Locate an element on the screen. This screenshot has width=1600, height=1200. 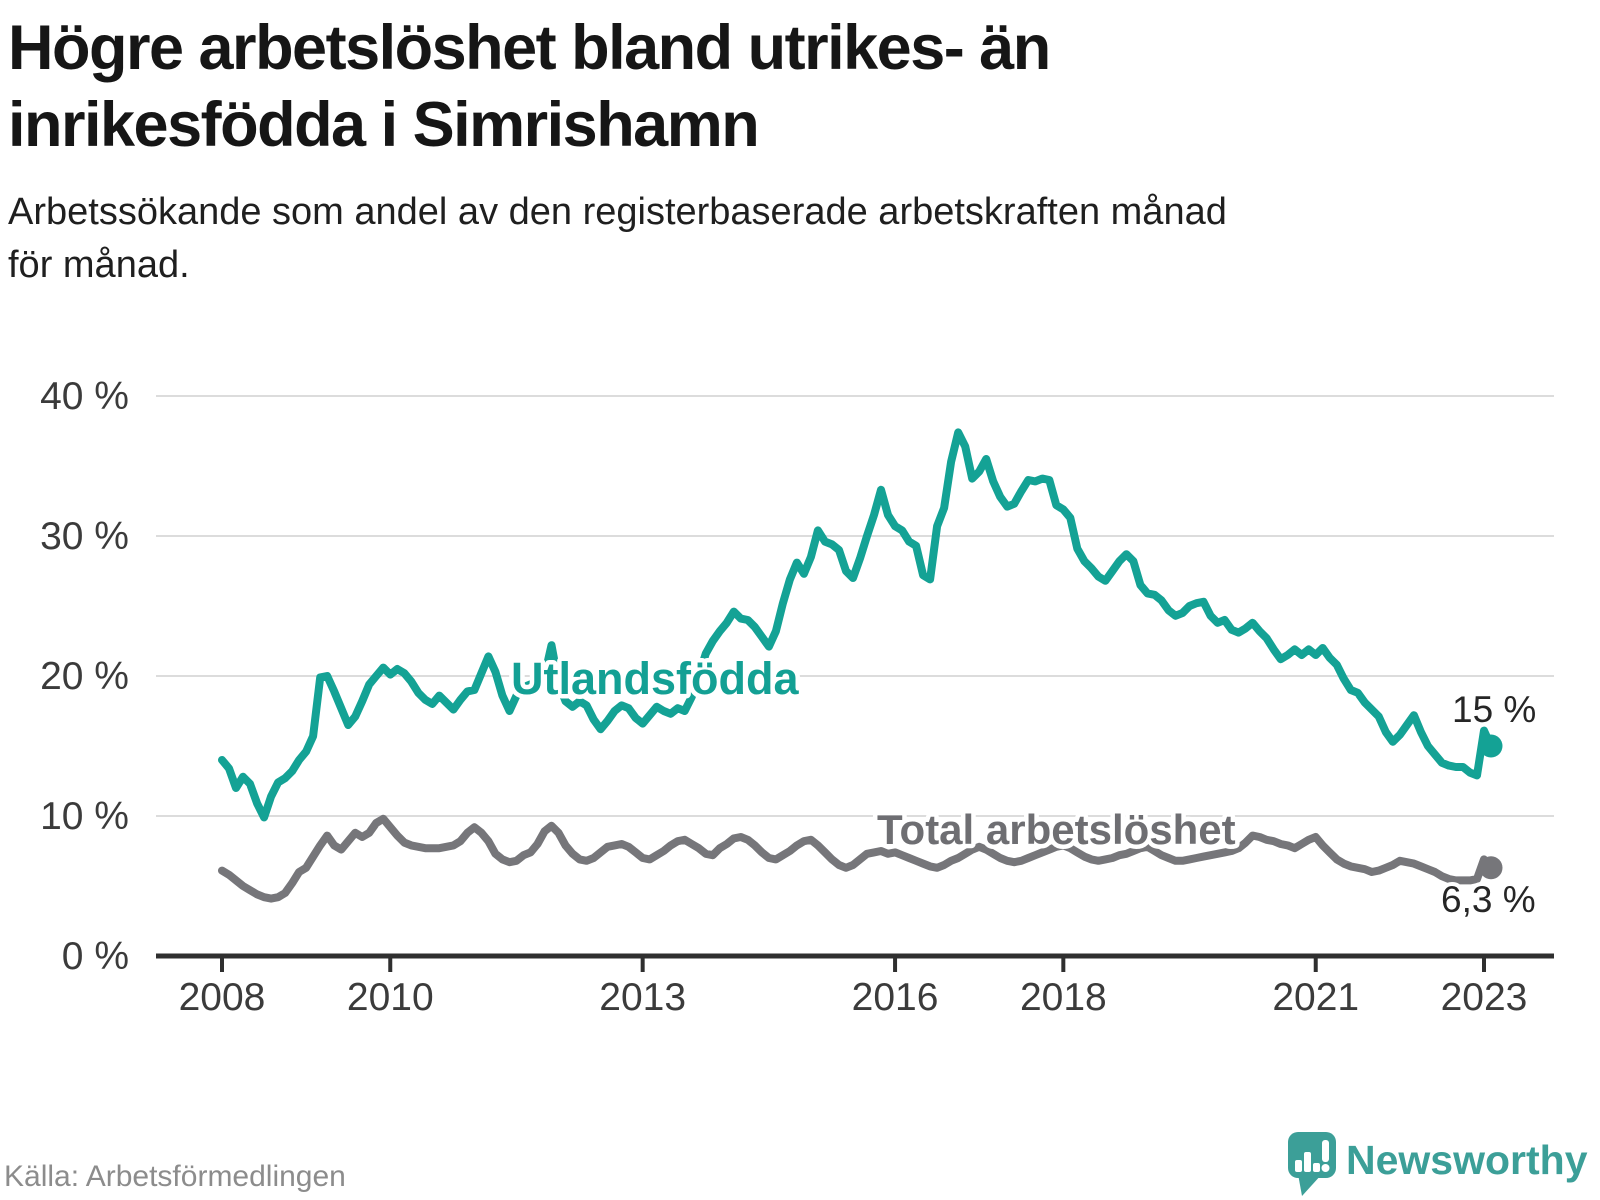
y-tick-label-0: 0 % is located at coordinates (95, 956).